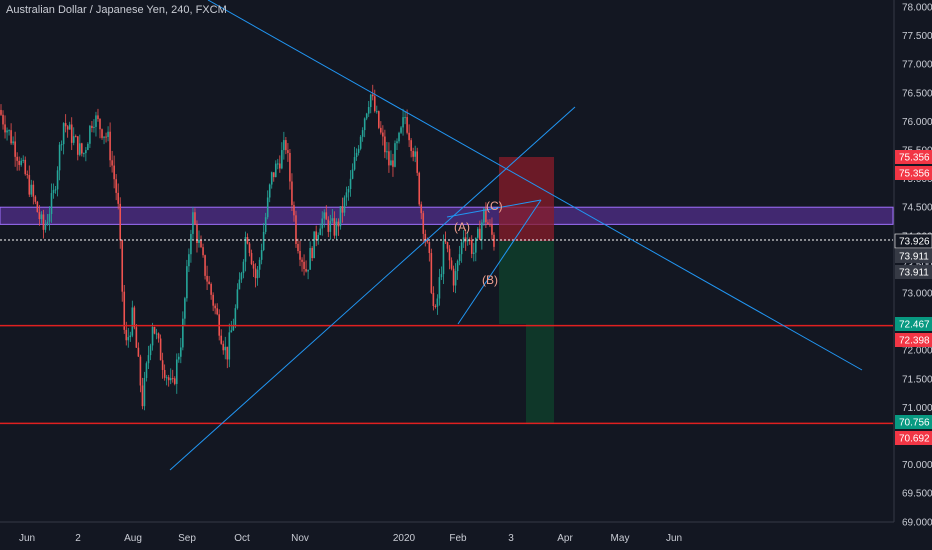 The height and width of the screenshot is (550, 932). I want to click on y-tick-label: 78.000, so click(917, 8).